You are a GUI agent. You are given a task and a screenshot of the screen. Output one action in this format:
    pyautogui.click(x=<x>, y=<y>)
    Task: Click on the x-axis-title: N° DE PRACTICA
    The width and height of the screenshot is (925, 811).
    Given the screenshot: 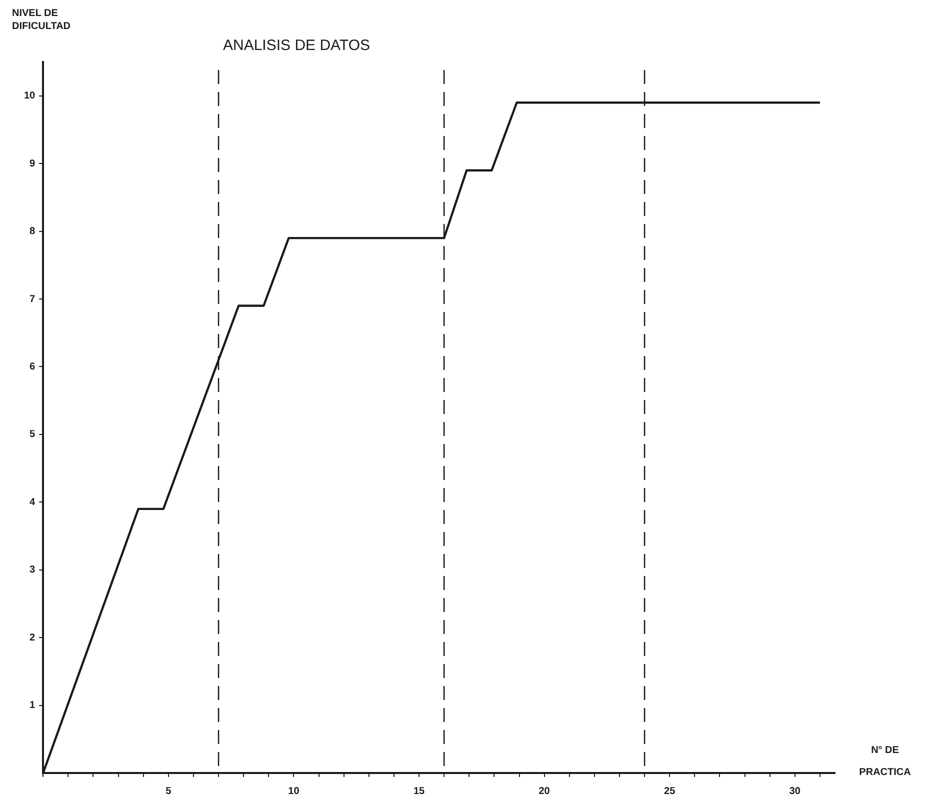 What is the action you would take?
    pyautogui.click(x=885, y=761)
    